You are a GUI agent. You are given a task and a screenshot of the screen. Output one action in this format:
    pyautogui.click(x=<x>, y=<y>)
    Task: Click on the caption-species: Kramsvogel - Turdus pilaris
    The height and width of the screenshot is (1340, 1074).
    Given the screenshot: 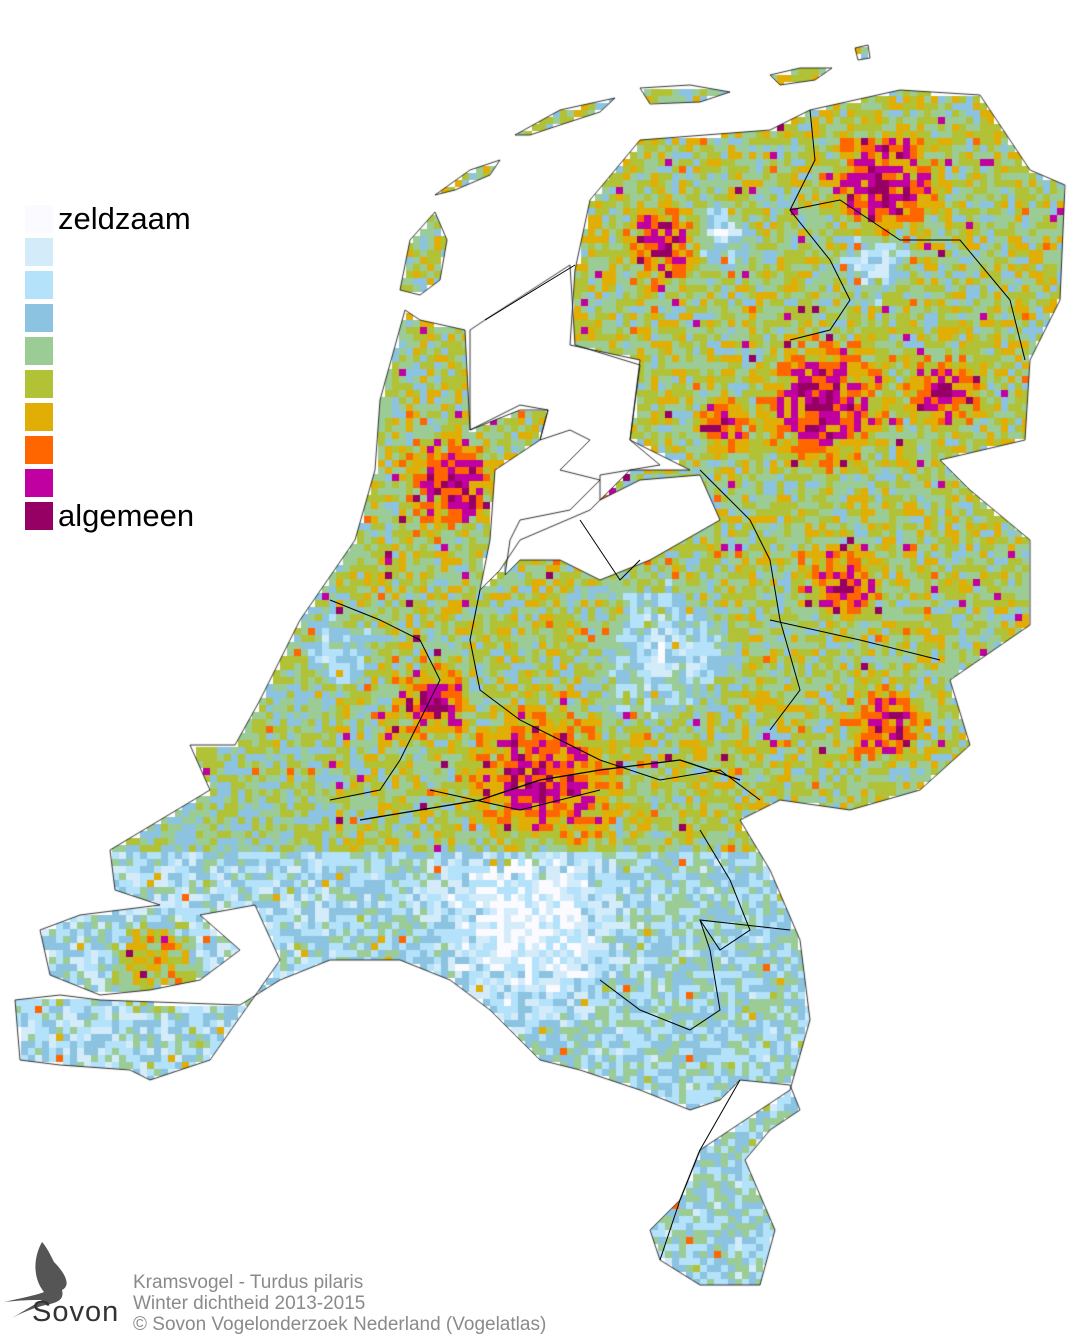 What is the action you would take?
    pyautogui.click(x=248, y=1282)
    